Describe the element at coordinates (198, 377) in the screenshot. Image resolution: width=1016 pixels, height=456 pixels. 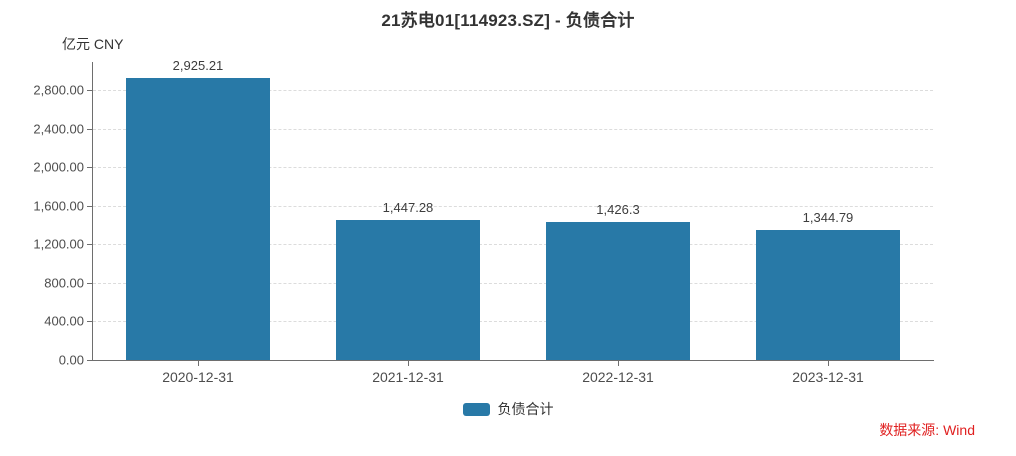
I see `x-axis-label: 2020-12-31` at that location.